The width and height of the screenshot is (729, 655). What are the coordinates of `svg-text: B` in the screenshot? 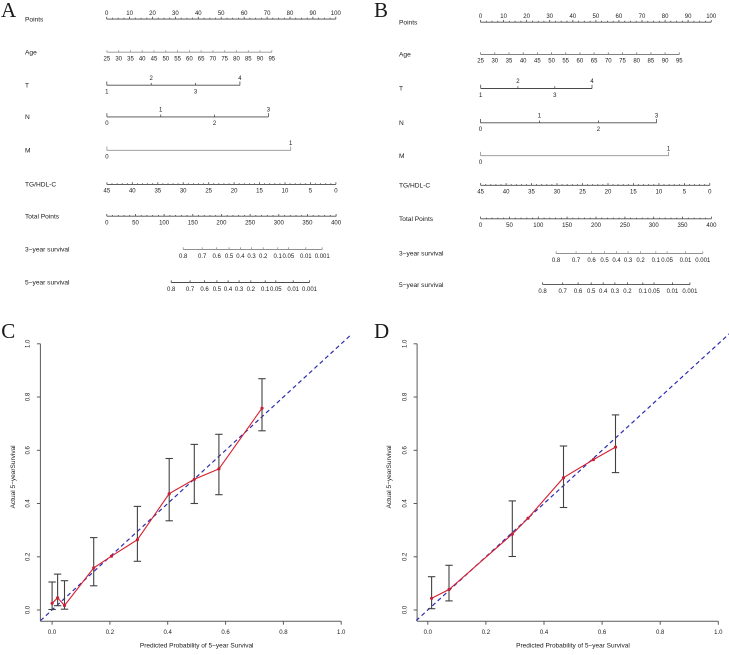 It's located at (381, 11).